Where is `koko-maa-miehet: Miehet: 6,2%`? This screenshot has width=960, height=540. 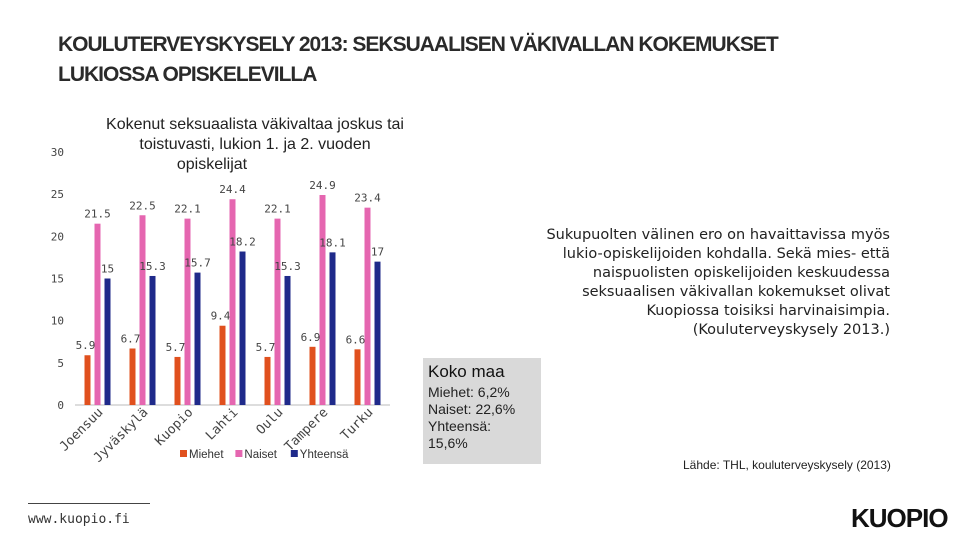 koko-maa-miehet: Miehet: 6,2% is located at coordinates (469, 392).